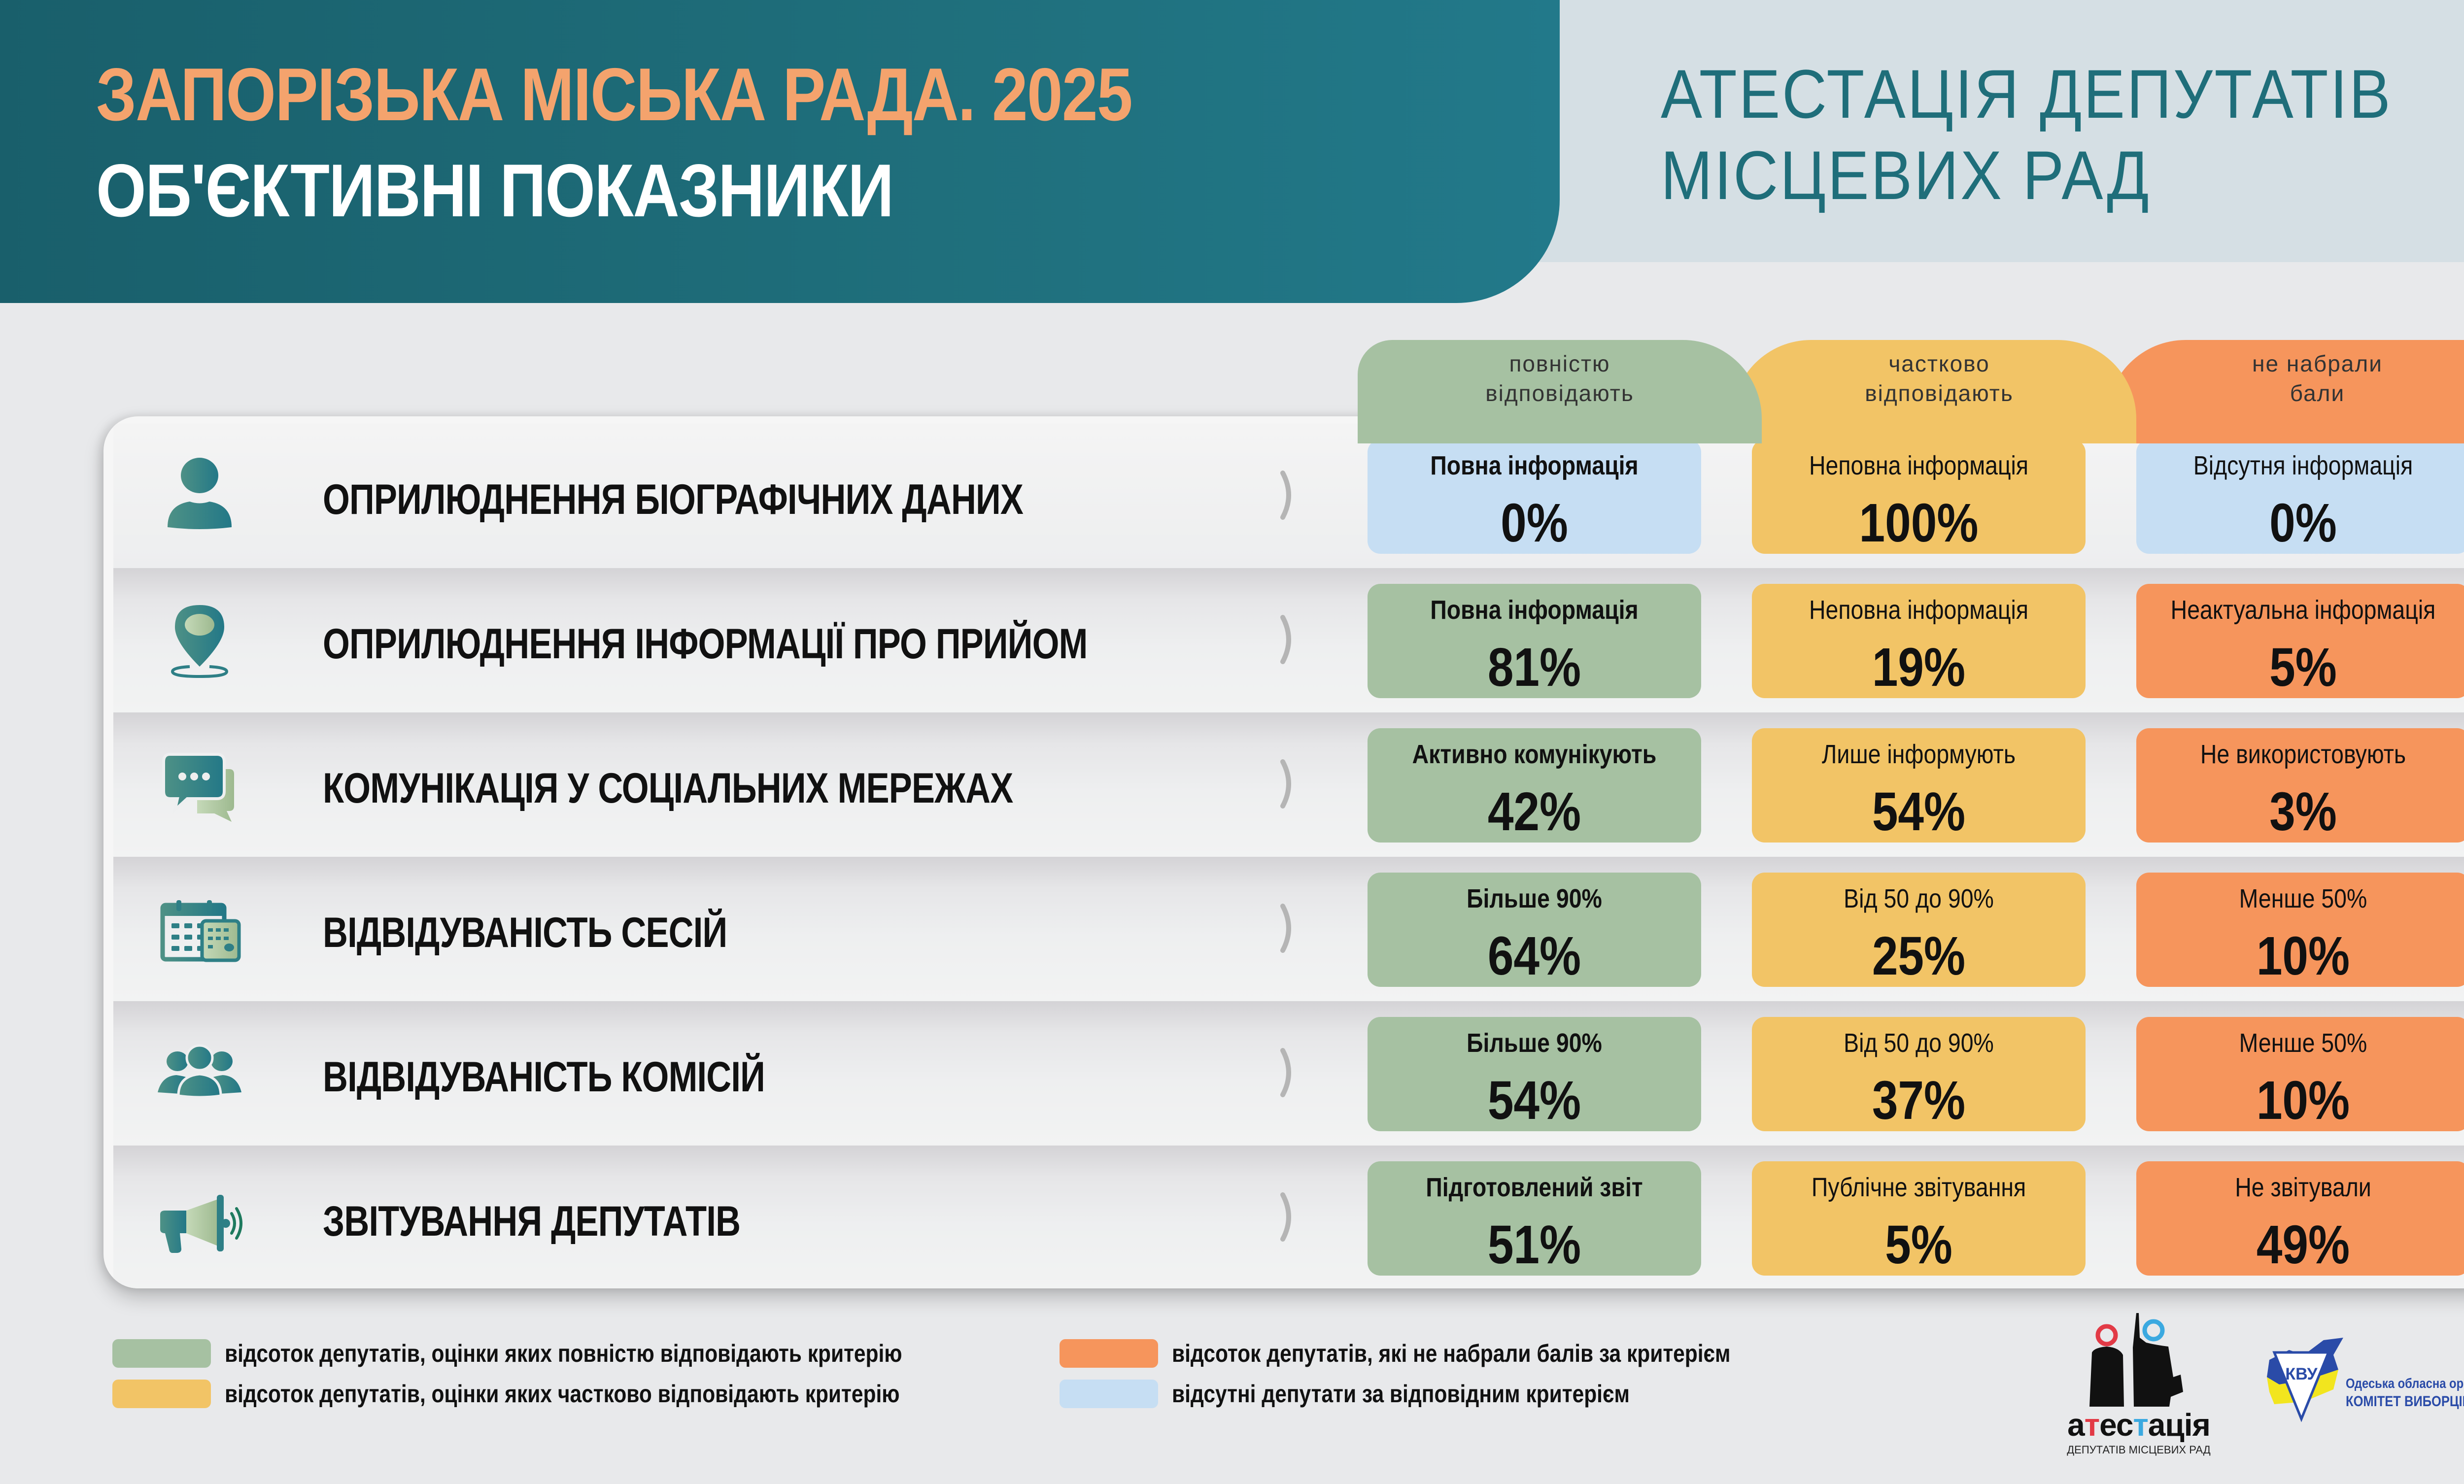 The width and height of the screenshot is (2464, 1484). Describe the element at coordinates (2303, 1187) in the screenshot. I see `cell-label: Не звітували` at that location.